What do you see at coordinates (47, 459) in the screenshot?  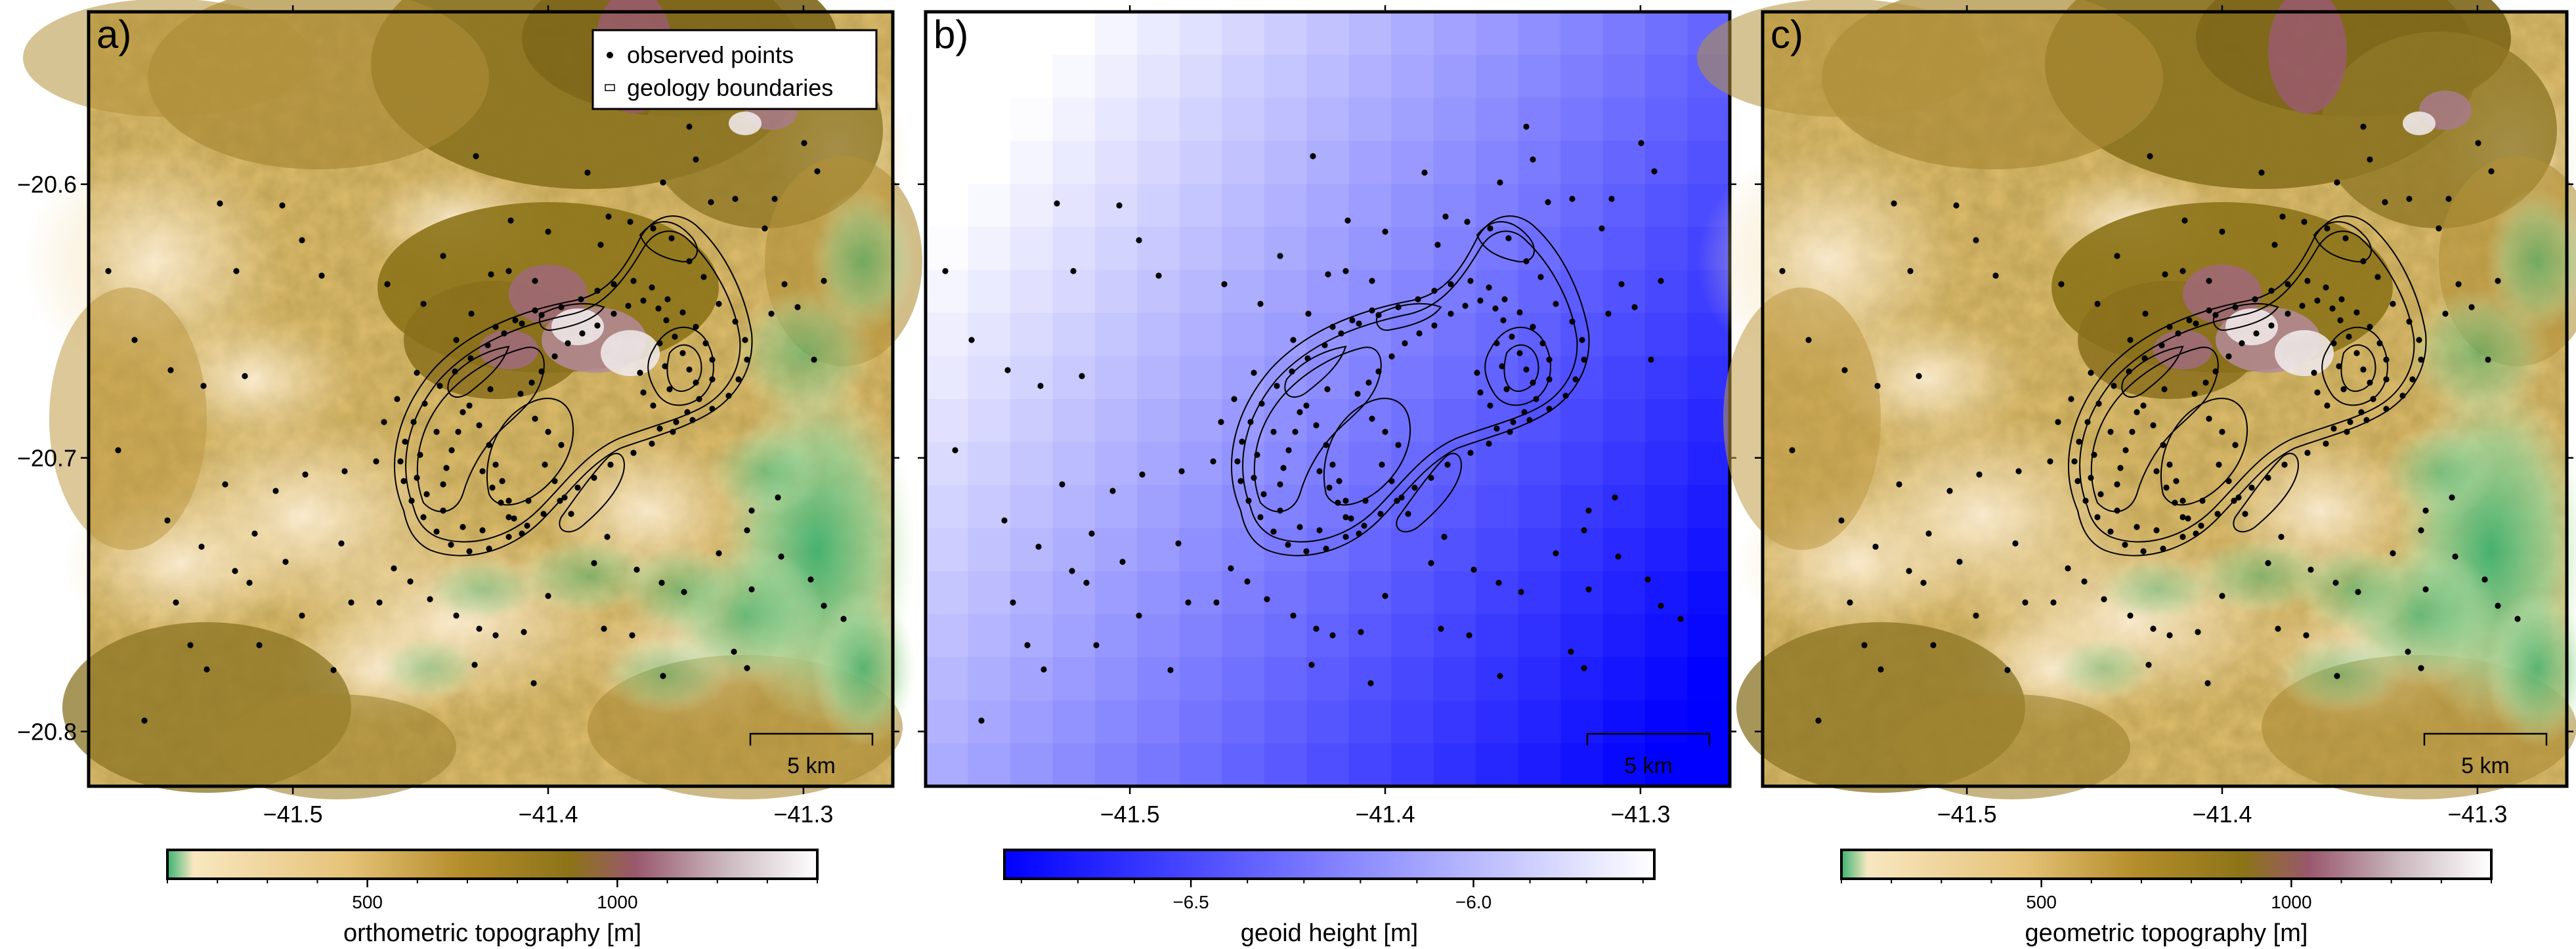 I see `y-tick-label: −20.7` at bounding box center [47, 459].